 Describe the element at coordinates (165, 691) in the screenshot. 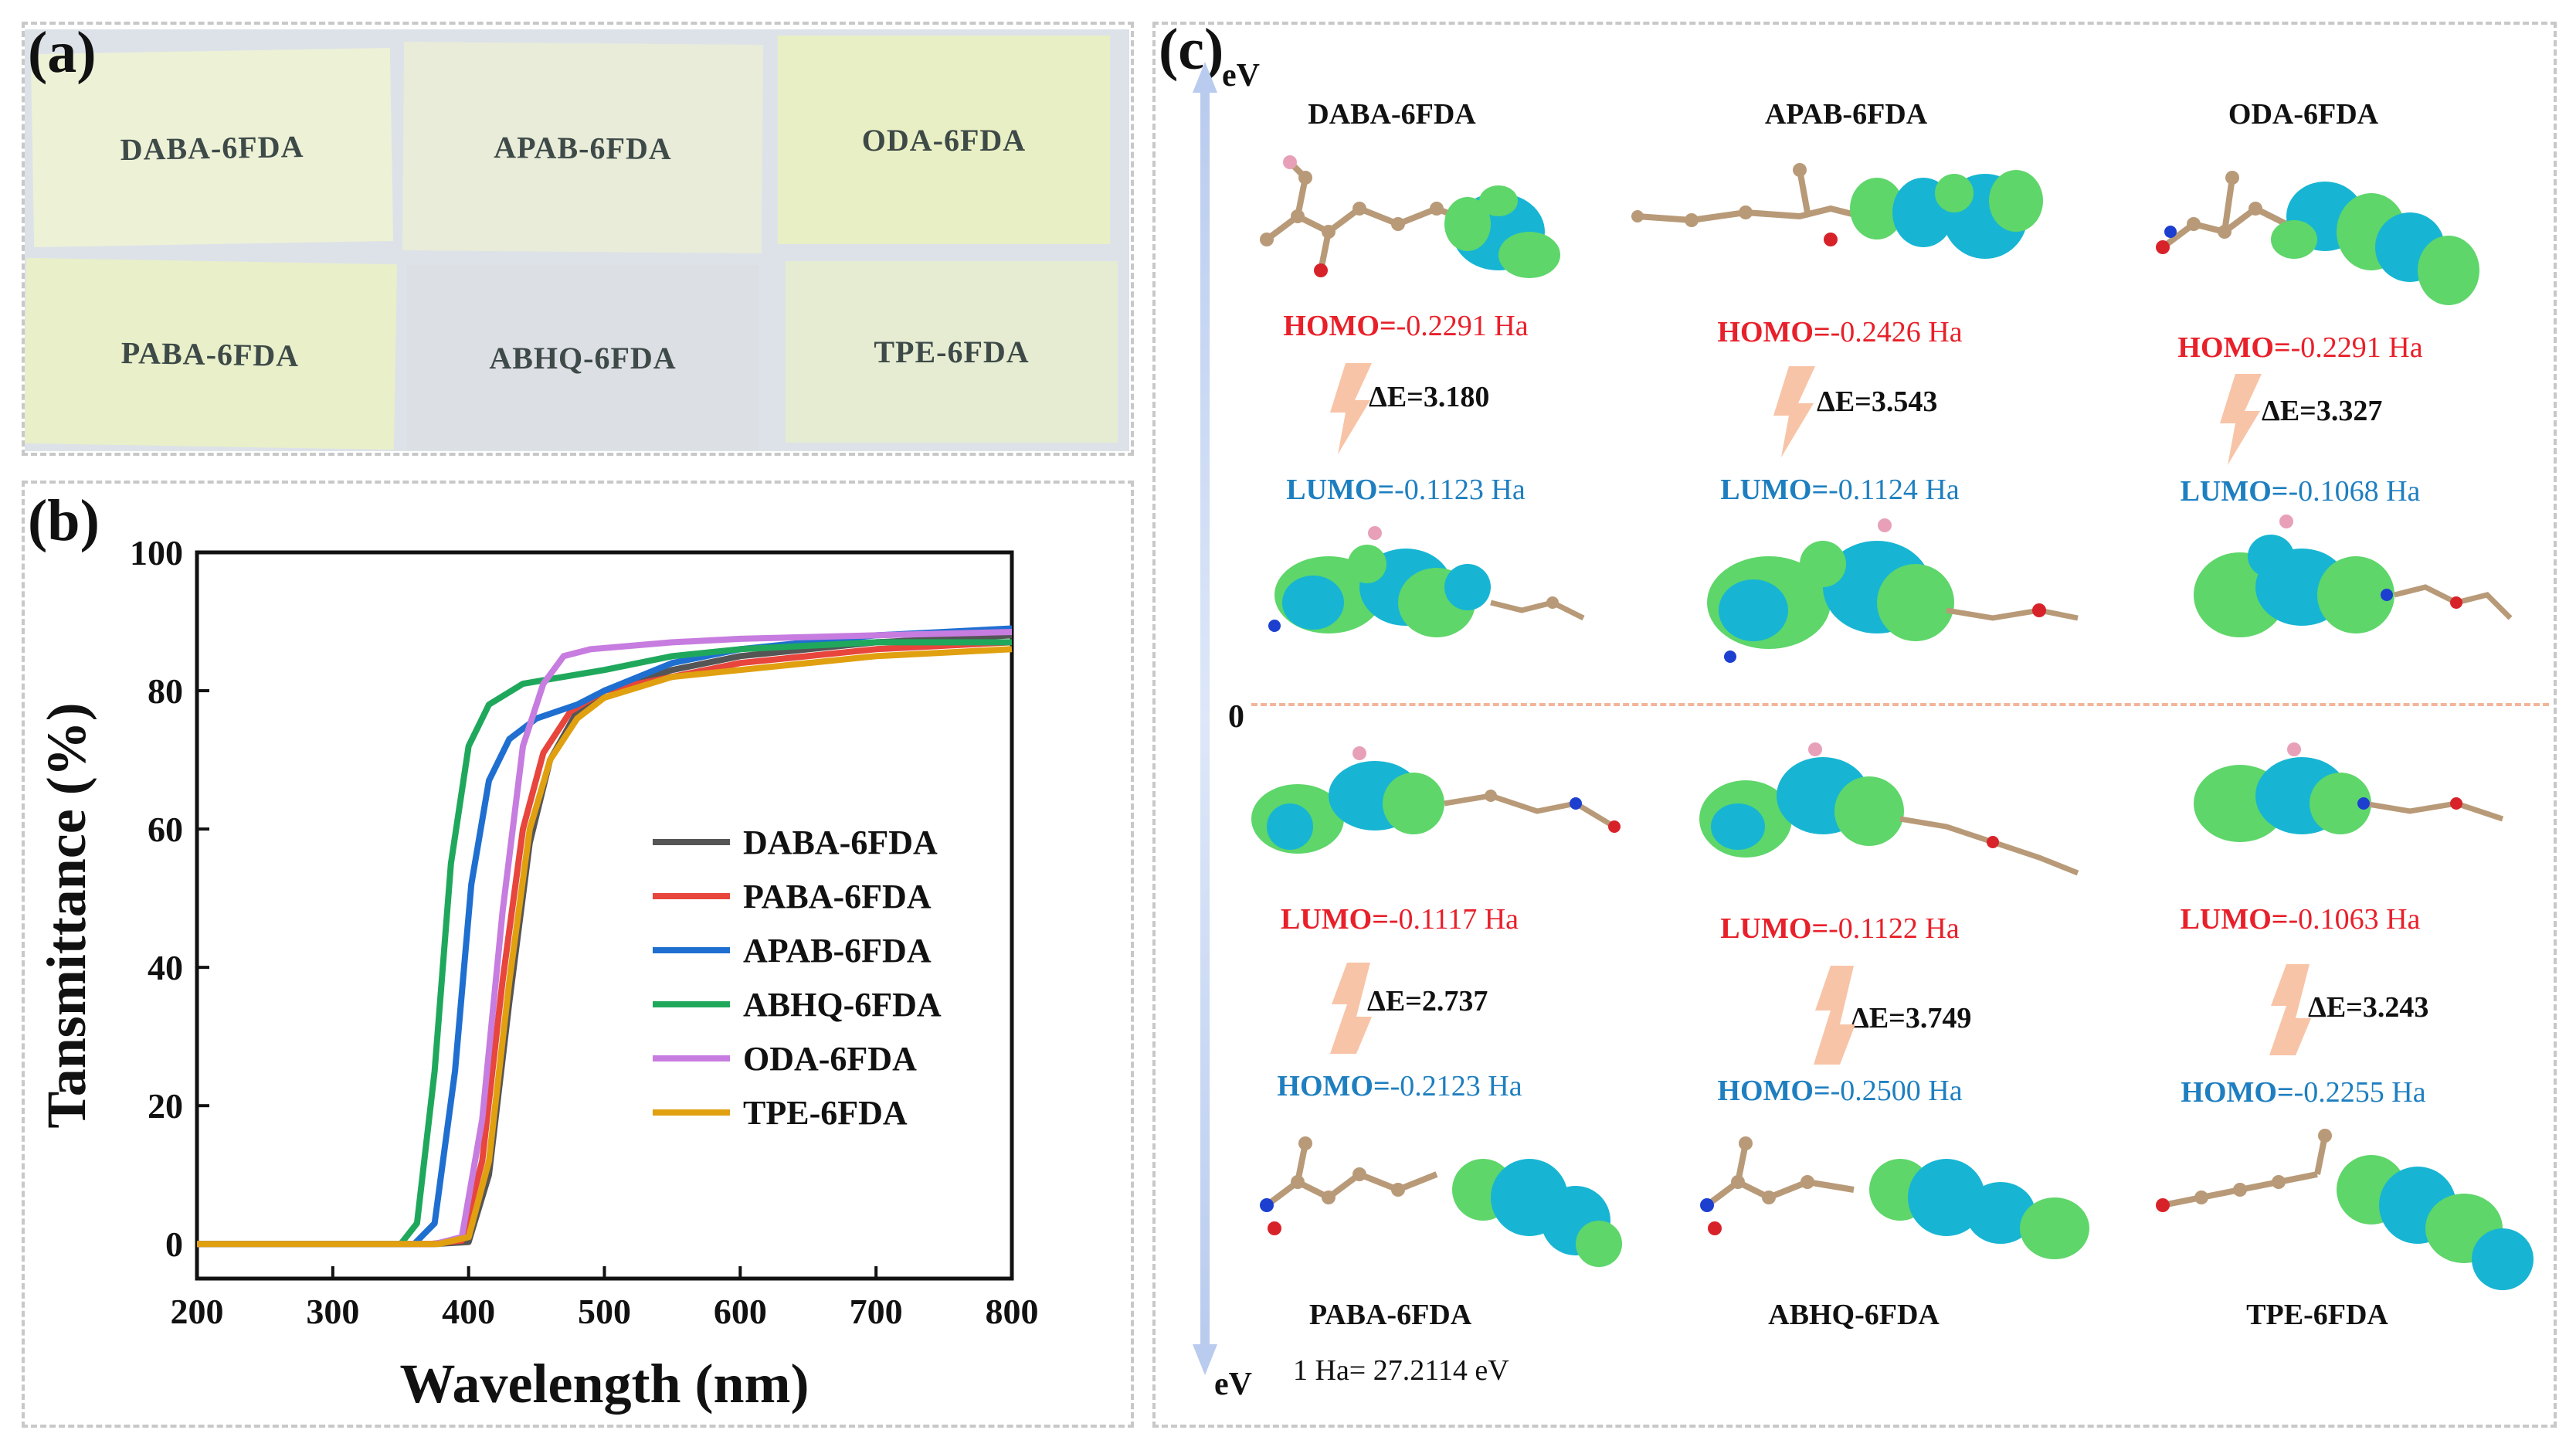

I see `y-tick-label: 80` at that location.